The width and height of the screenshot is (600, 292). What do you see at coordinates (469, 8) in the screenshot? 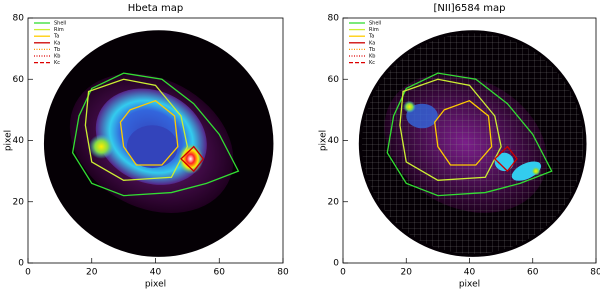
I see `chart-title: [NII]6584 map` at bounding box center [469, 8].